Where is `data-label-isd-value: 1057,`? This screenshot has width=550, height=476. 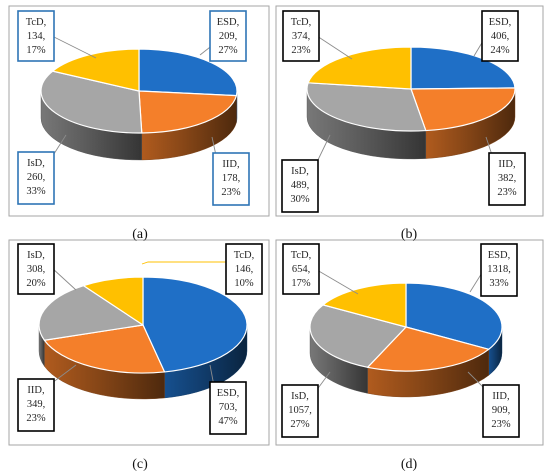
data-label-isd-value: 1057, is located at coordinates (300, 410).